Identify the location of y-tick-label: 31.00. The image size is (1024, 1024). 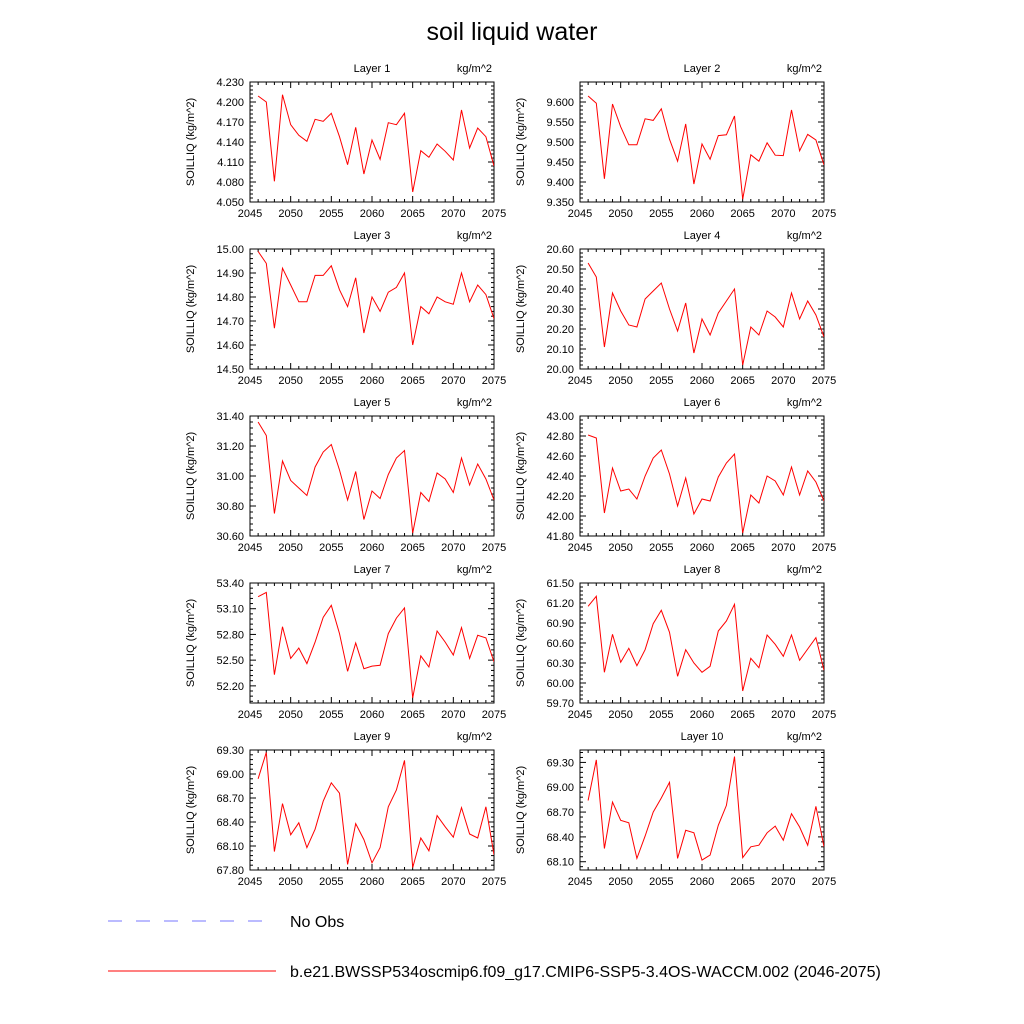
(230, 477).